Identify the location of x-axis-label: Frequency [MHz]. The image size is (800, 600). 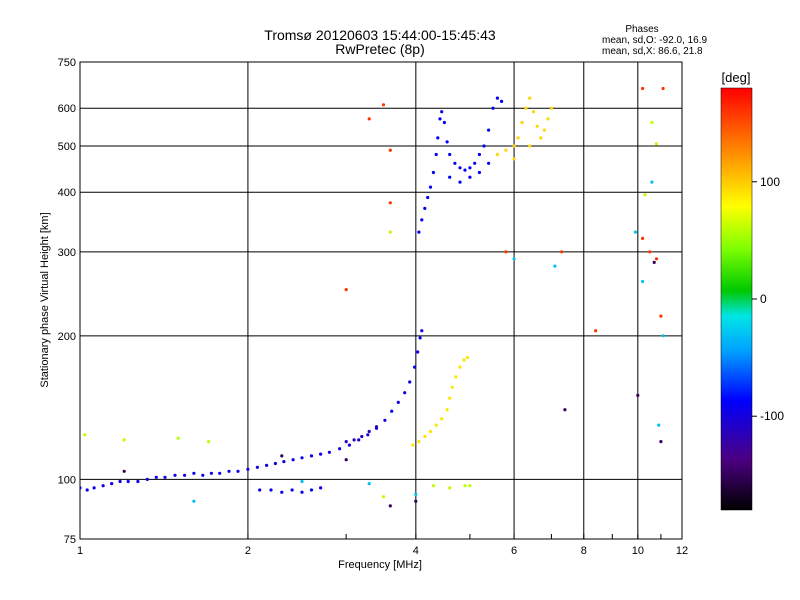
(380, 565).